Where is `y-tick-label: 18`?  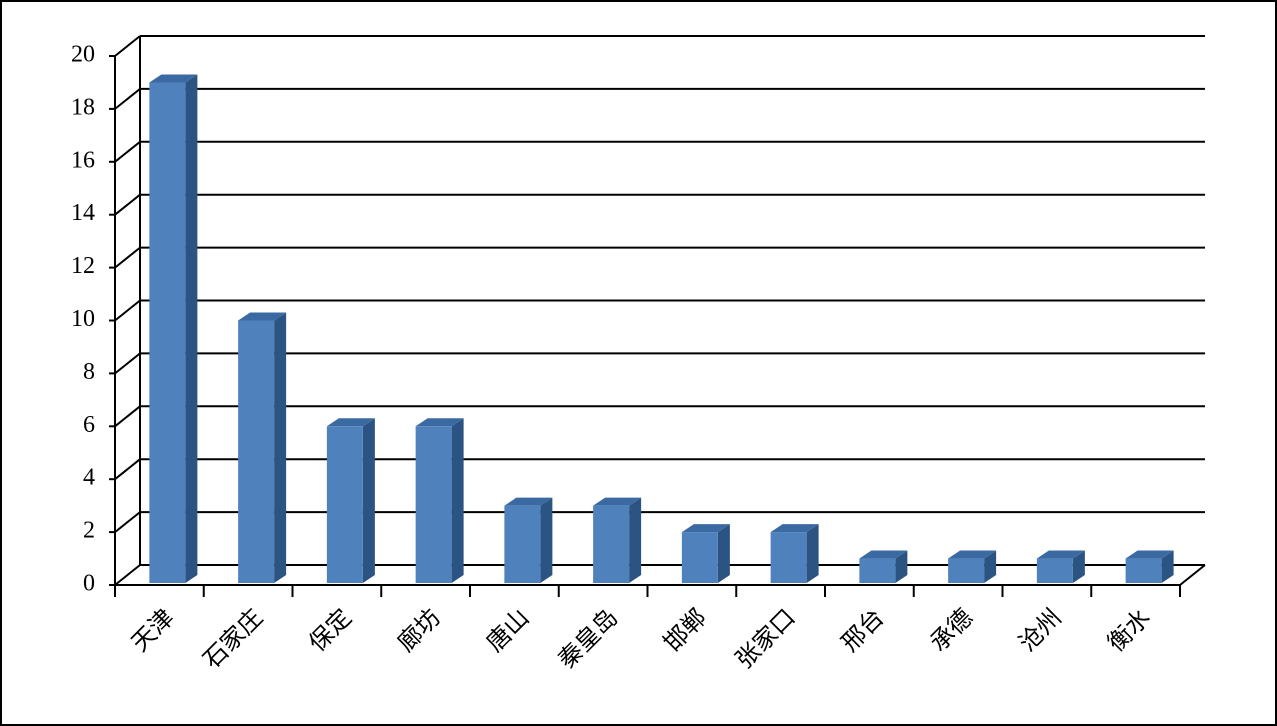
y-tick-label: 18 is located at coordinates (83, 107).